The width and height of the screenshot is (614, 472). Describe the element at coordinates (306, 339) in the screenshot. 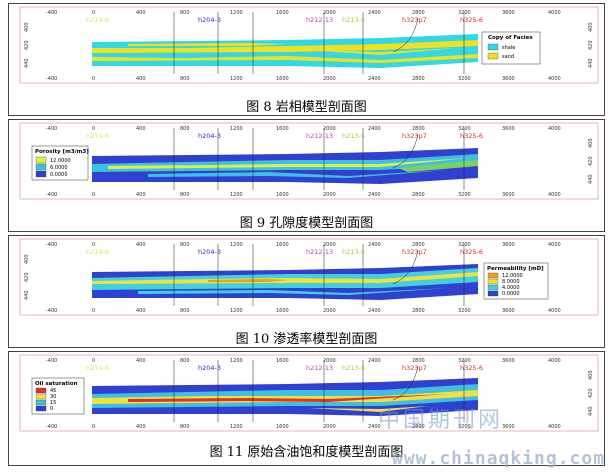

I see `figure-10-caption: 图 10 渗透率模型剖面图` at that location.